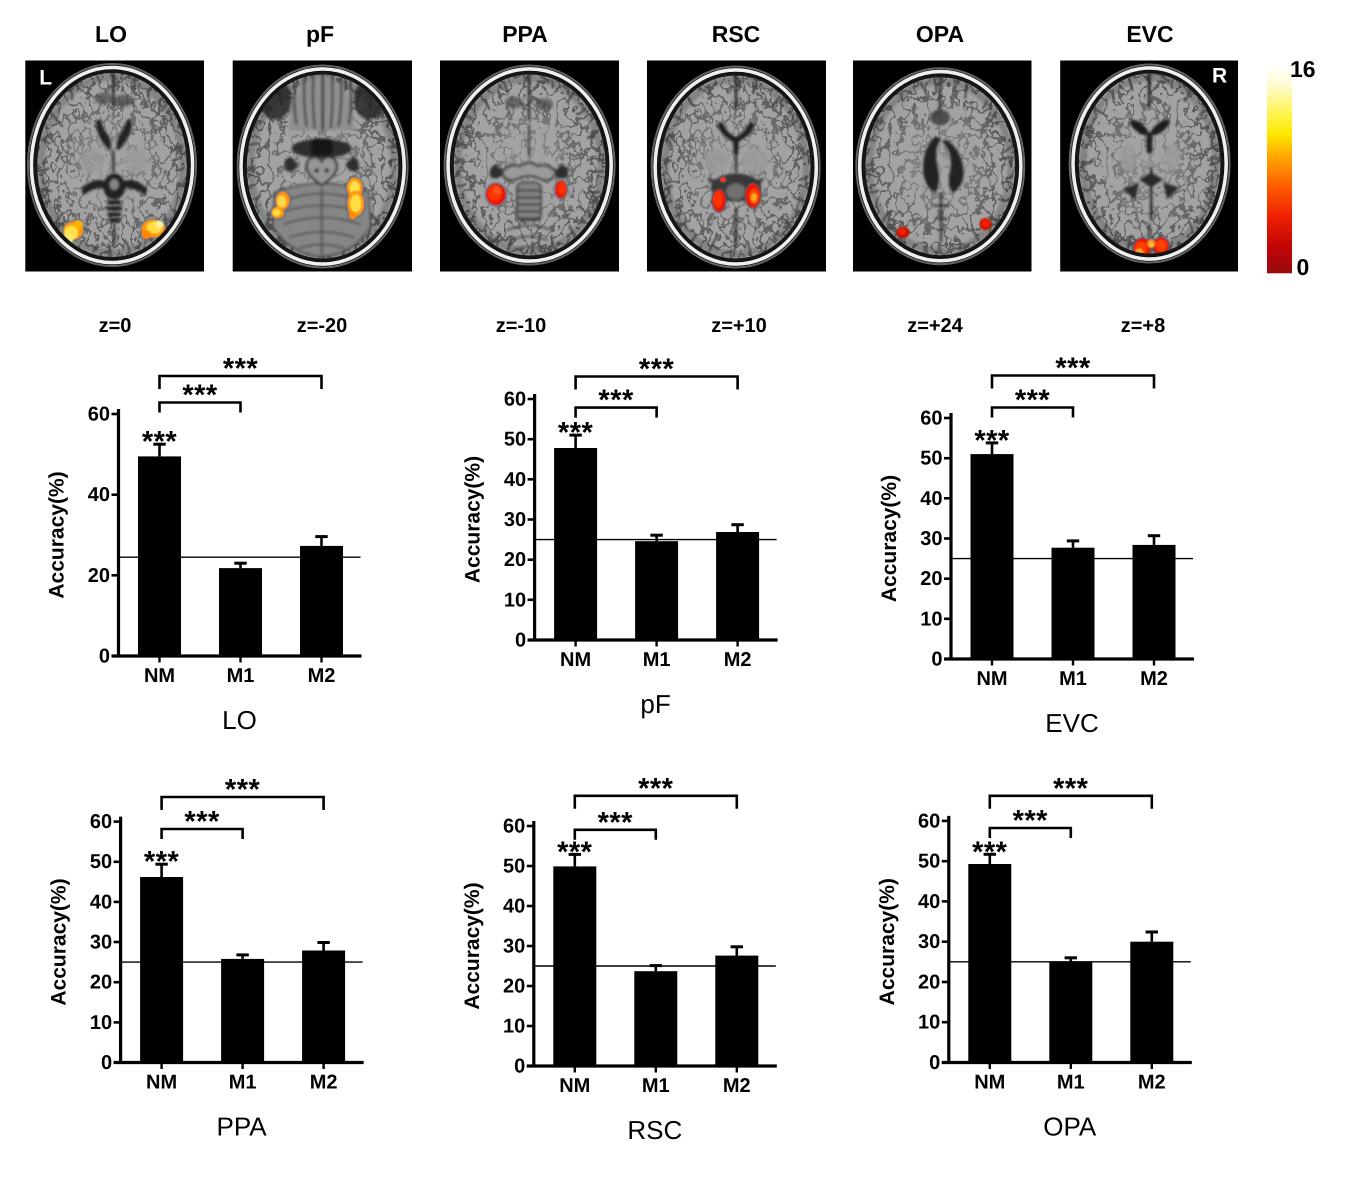 Image resolution: width=1364 pixels, height=1184 pixels. Describe the element at coordinates (1219, 76) in the screenshot. I see `svg-text: R` at that location.